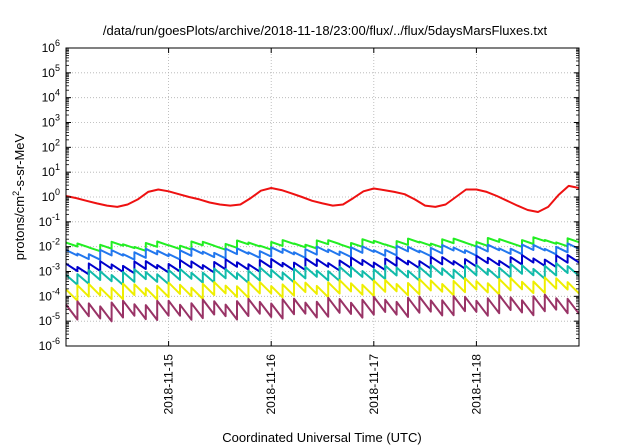 The height and width of the screenshot is (448, 640). Describe the element at coordinates (51, 170) in the screenshot. I see `y-tick-label: 10¹` at that location.